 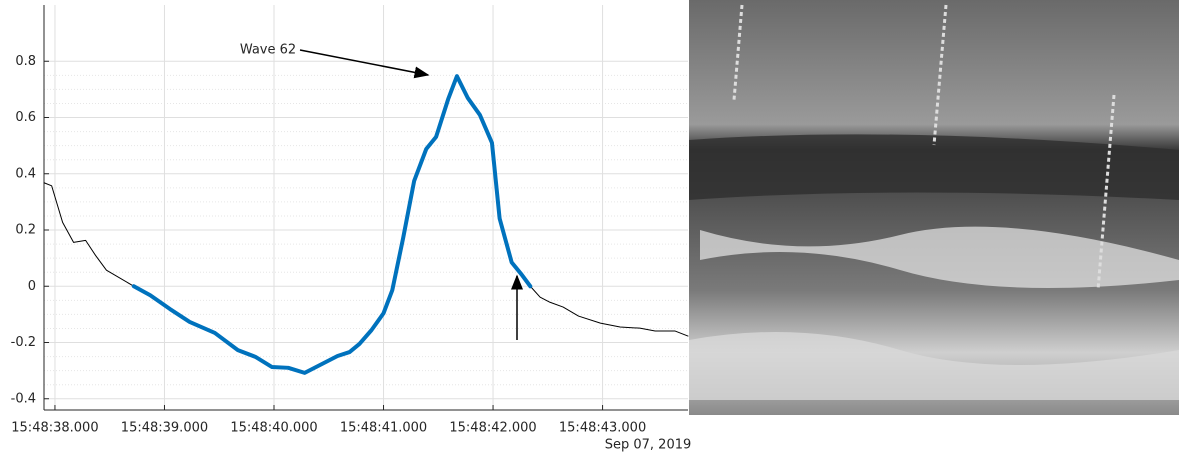 What do you see at coordinates (25, 61) in the screenshot?
I see `y-tick-label: 0.8` at bounding box center [25, 61].